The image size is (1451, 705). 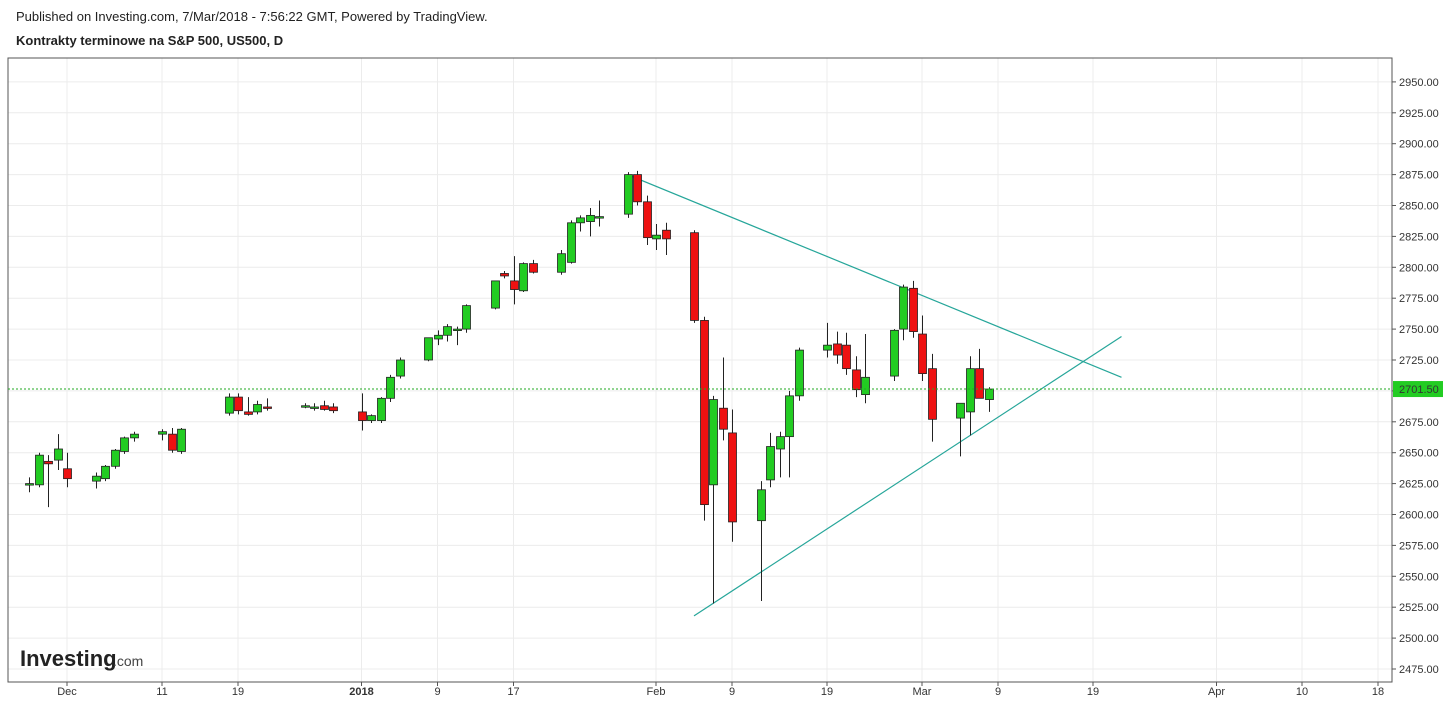 What do you see at coordinates (1419, 361) in the screenshot?
I see `y-tick-label: 2725.00` at bounding box center [1419, 361].